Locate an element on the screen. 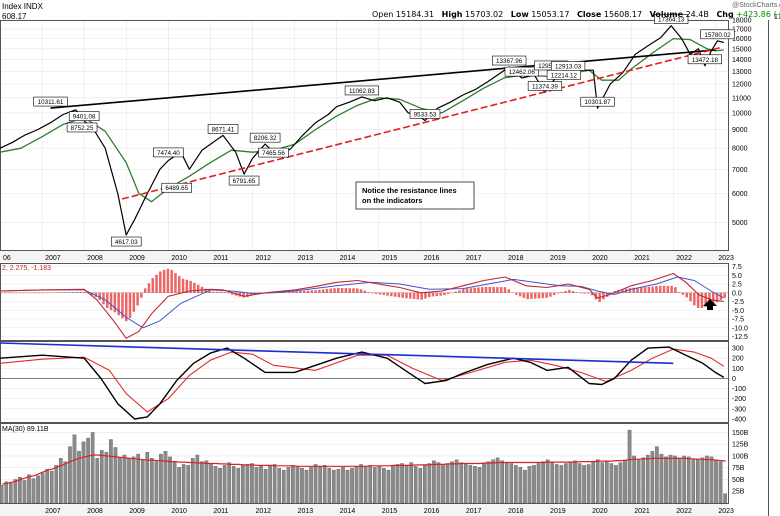 This screenshot has height=516, width=780. macd-axis-tick-label: -12.5 is located at coordinates (740, 337).